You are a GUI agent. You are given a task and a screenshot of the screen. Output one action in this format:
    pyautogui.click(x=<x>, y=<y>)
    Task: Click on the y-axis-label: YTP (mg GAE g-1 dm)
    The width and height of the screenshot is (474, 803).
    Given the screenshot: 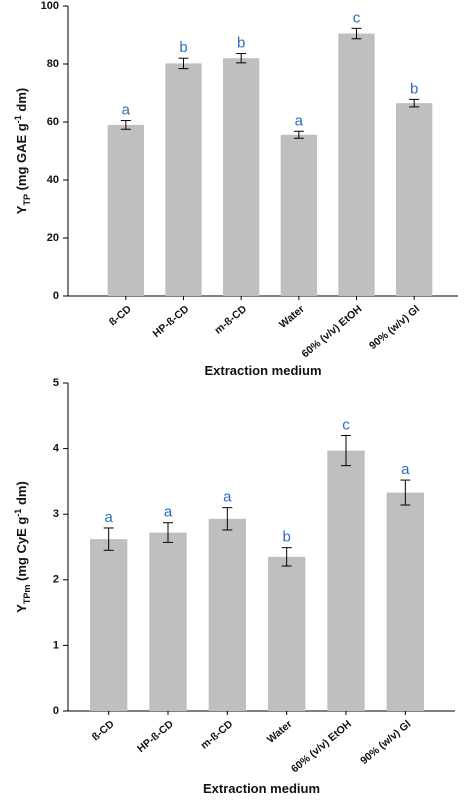 What is the action you would take?
    pyautogui.click(x=22, y=151)
    